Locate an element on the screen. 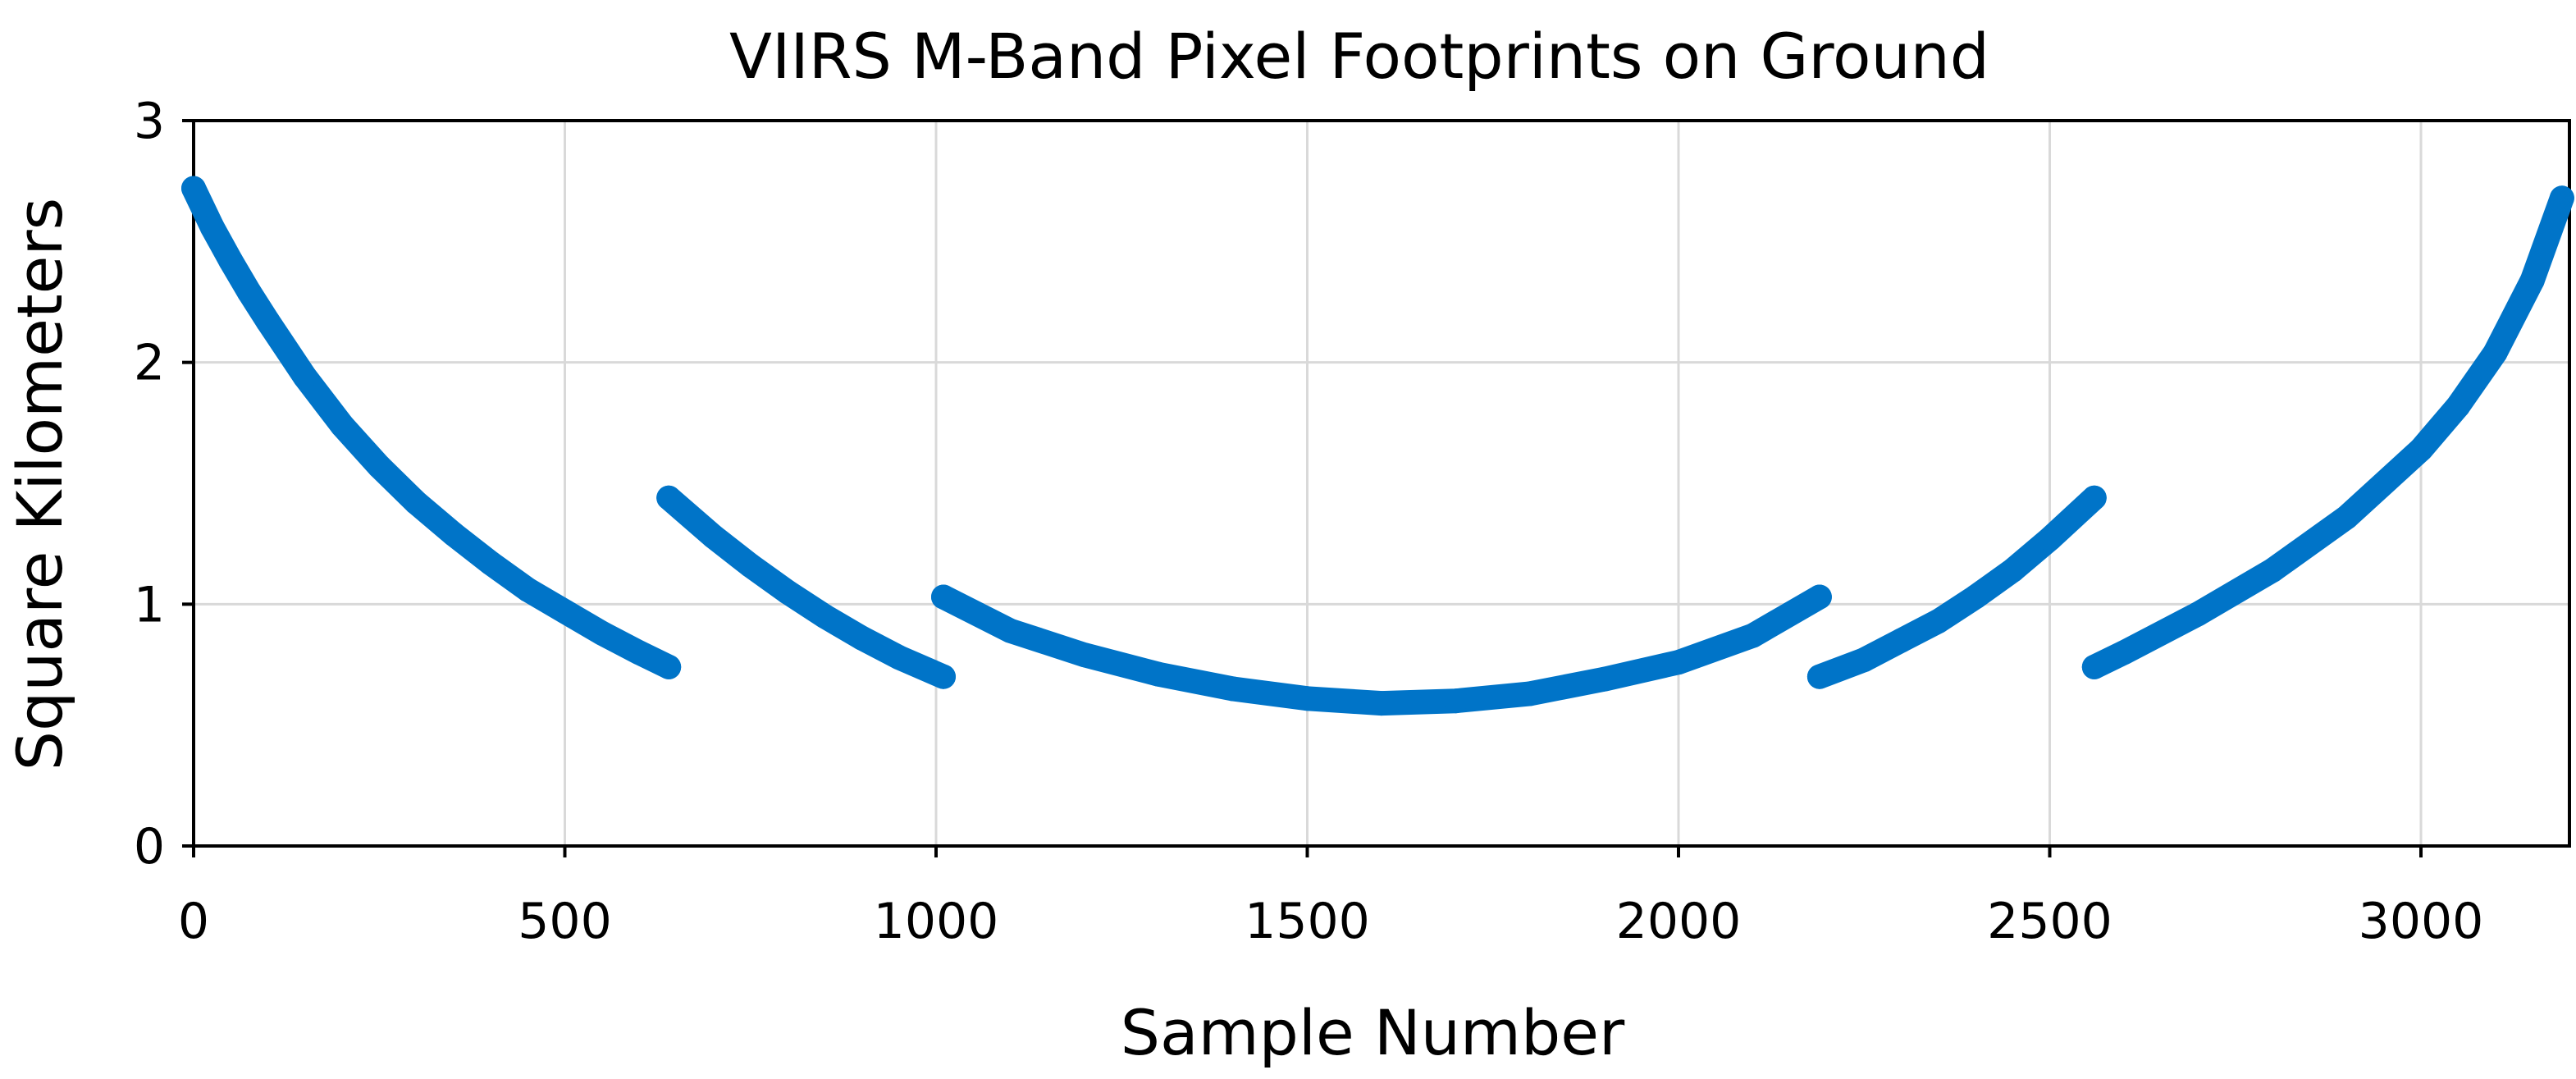 The height and width of the screenshot is (1079, 2576). y-tick-label: 1 is located at coordinates (149, 604).